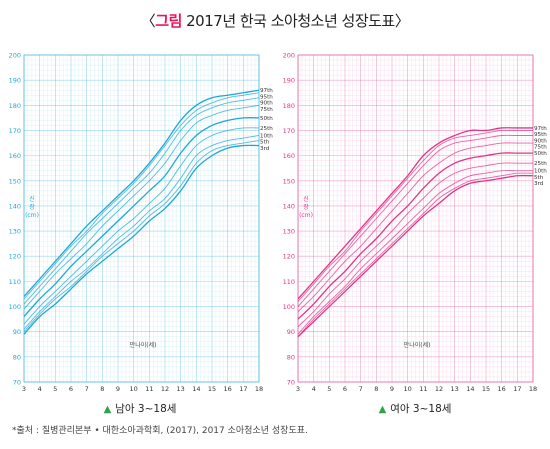  I want to click on caption-girls: ▲ 여아 3~18세, so click(415, 408).